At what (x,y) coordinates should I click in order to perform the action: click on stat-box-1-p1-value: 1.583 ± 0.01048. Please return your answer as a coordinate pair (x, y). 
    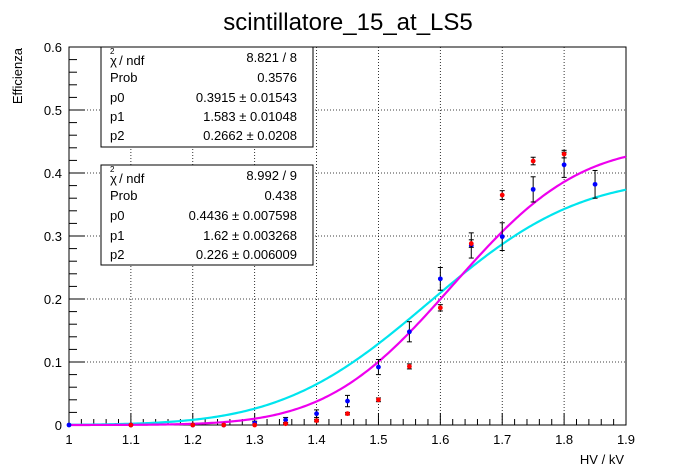
    Looking at the image, I should click on (250, 116).